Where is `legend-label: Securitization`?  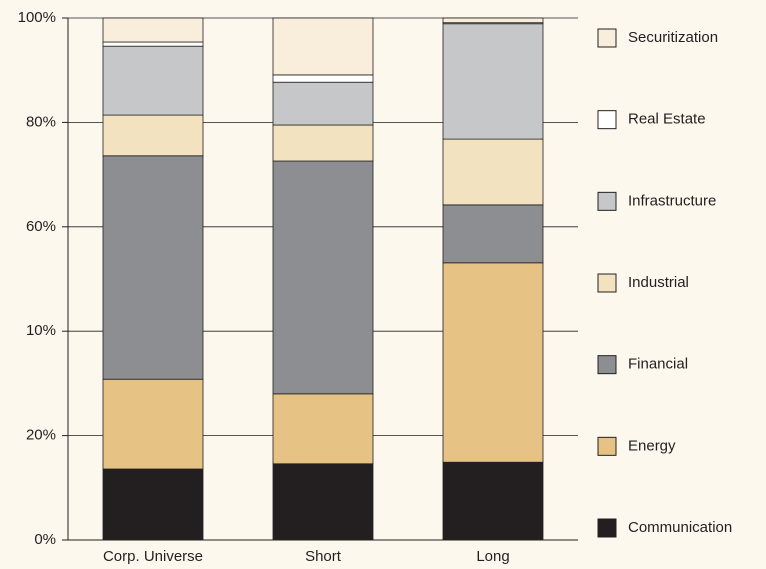 legend-label: Securitization is located at coordinates (673, 37).